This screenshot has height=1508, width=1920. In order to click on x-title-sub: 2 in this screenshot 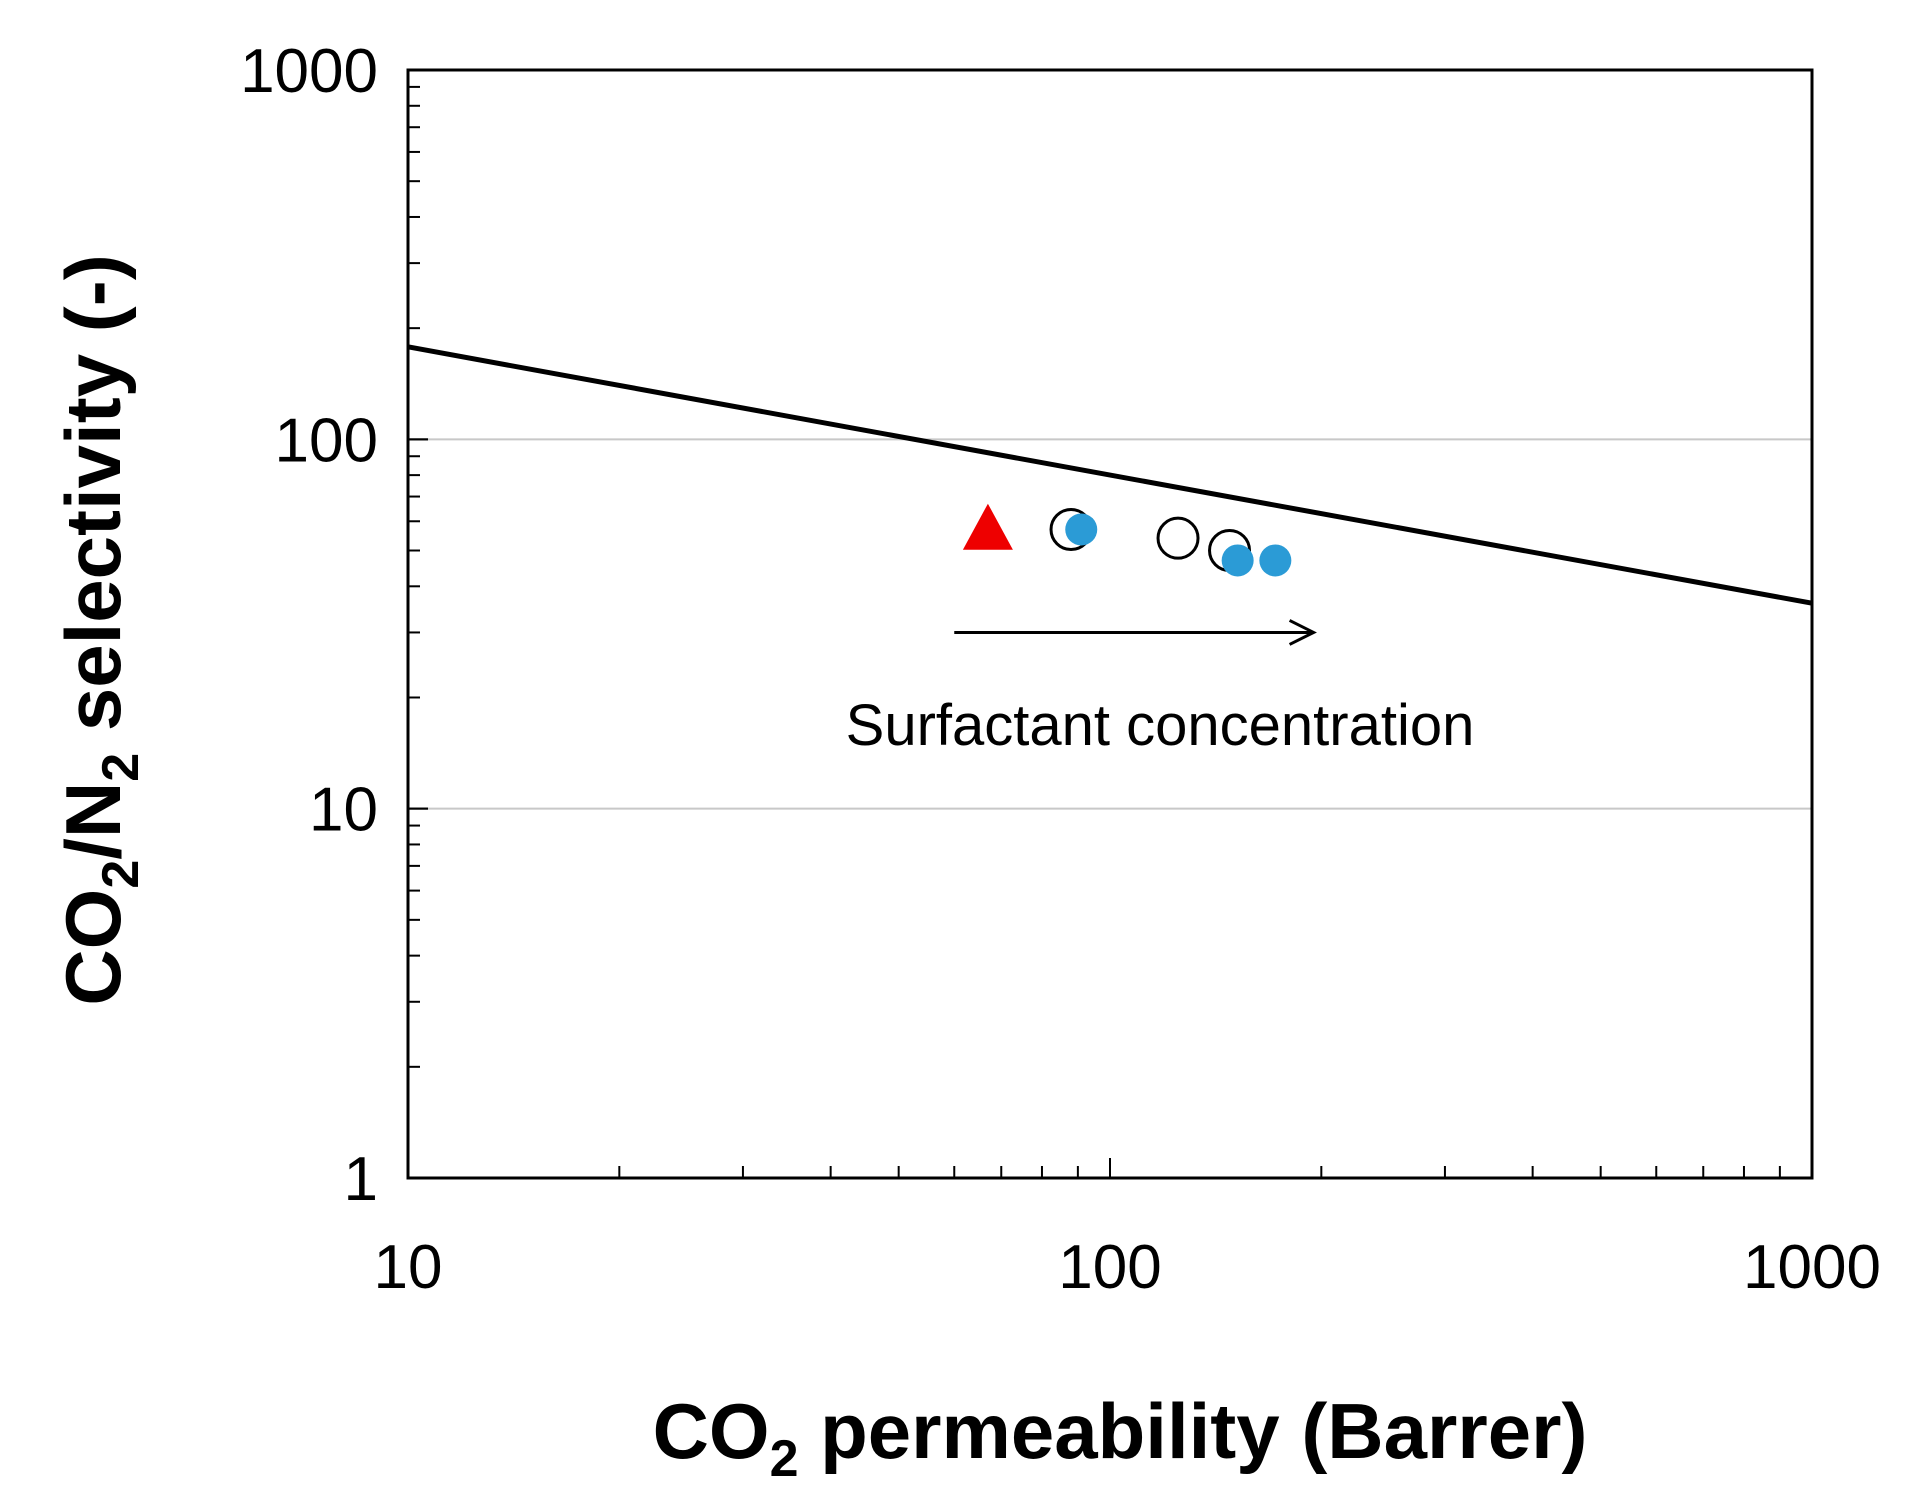, I will do `click(784, 1459)`.